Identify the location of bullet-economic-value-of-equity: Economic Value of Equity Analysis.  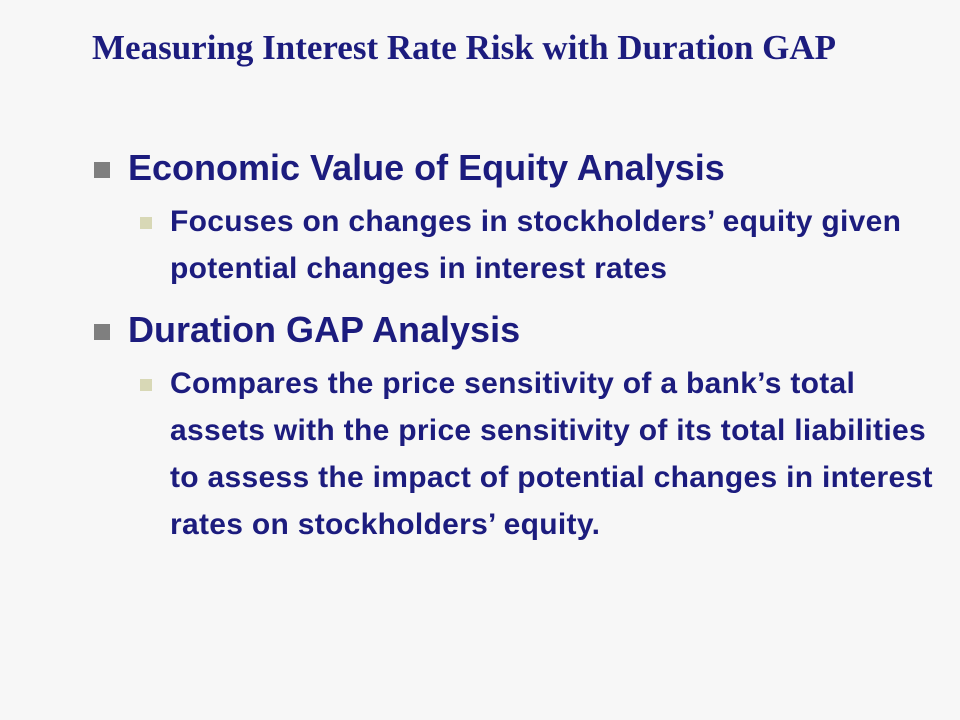
(514, 168).